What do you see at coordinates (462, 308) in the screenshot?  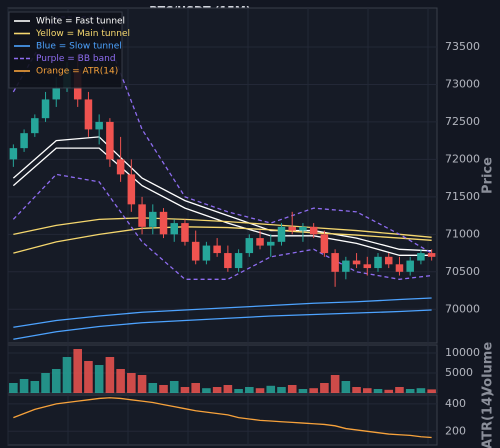 I see `y-tick-label: 70000` at bounding box center [462, 308].